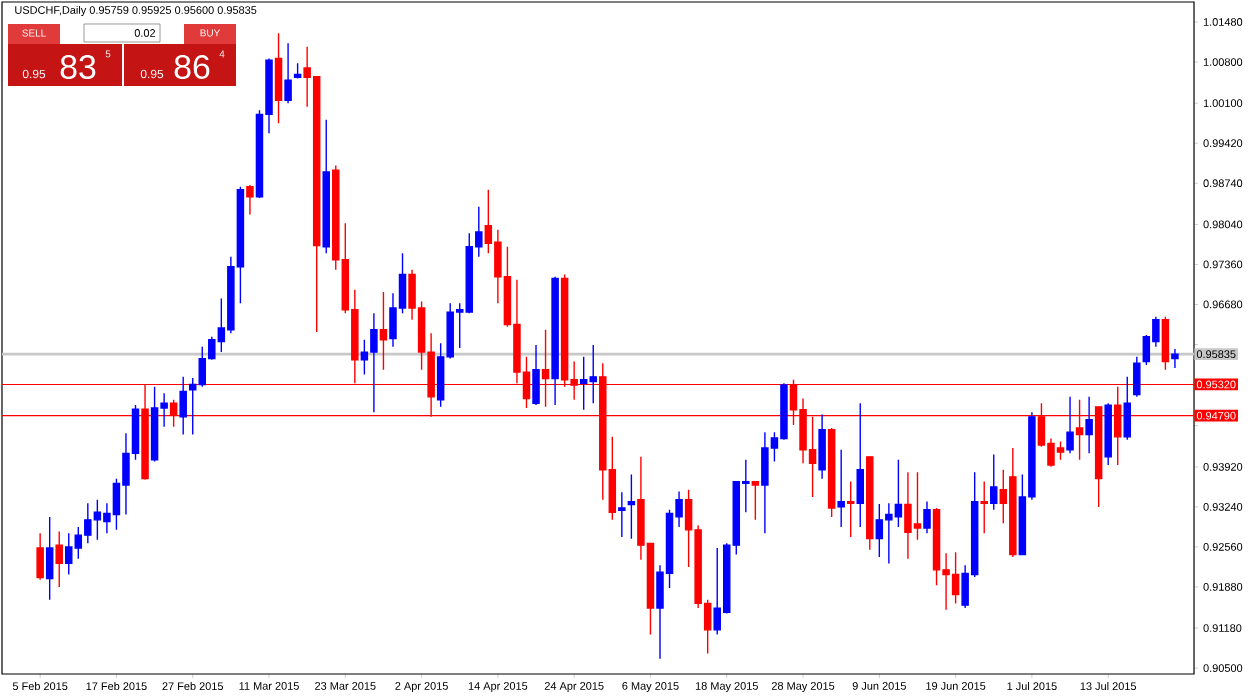 The image size is (1250, 696). I want to click on annotation: 86, so click(192, 67).